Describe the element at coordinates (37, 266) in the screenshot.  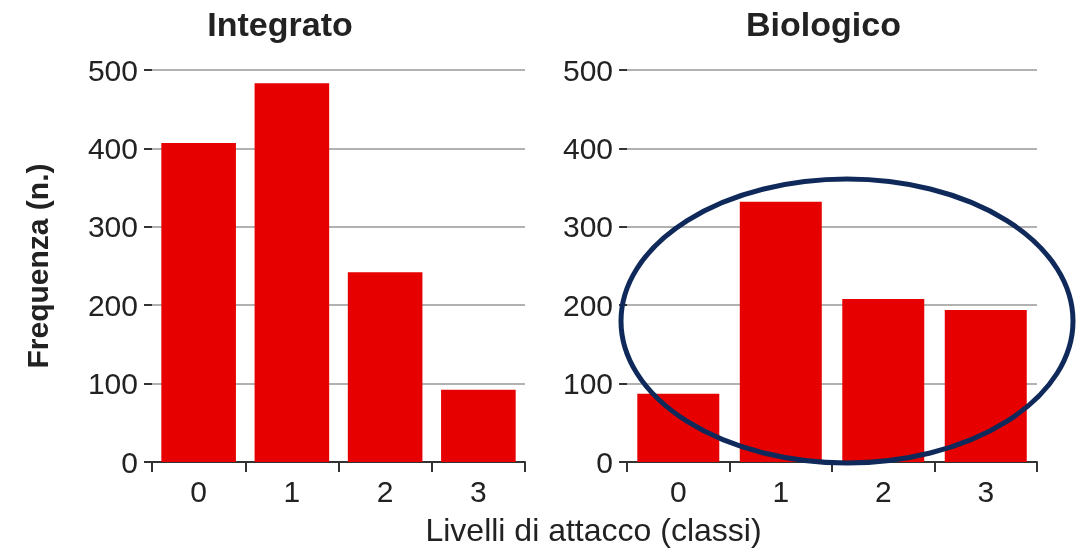
I see `y-axis-title: Frequenza (n.)` at that location.